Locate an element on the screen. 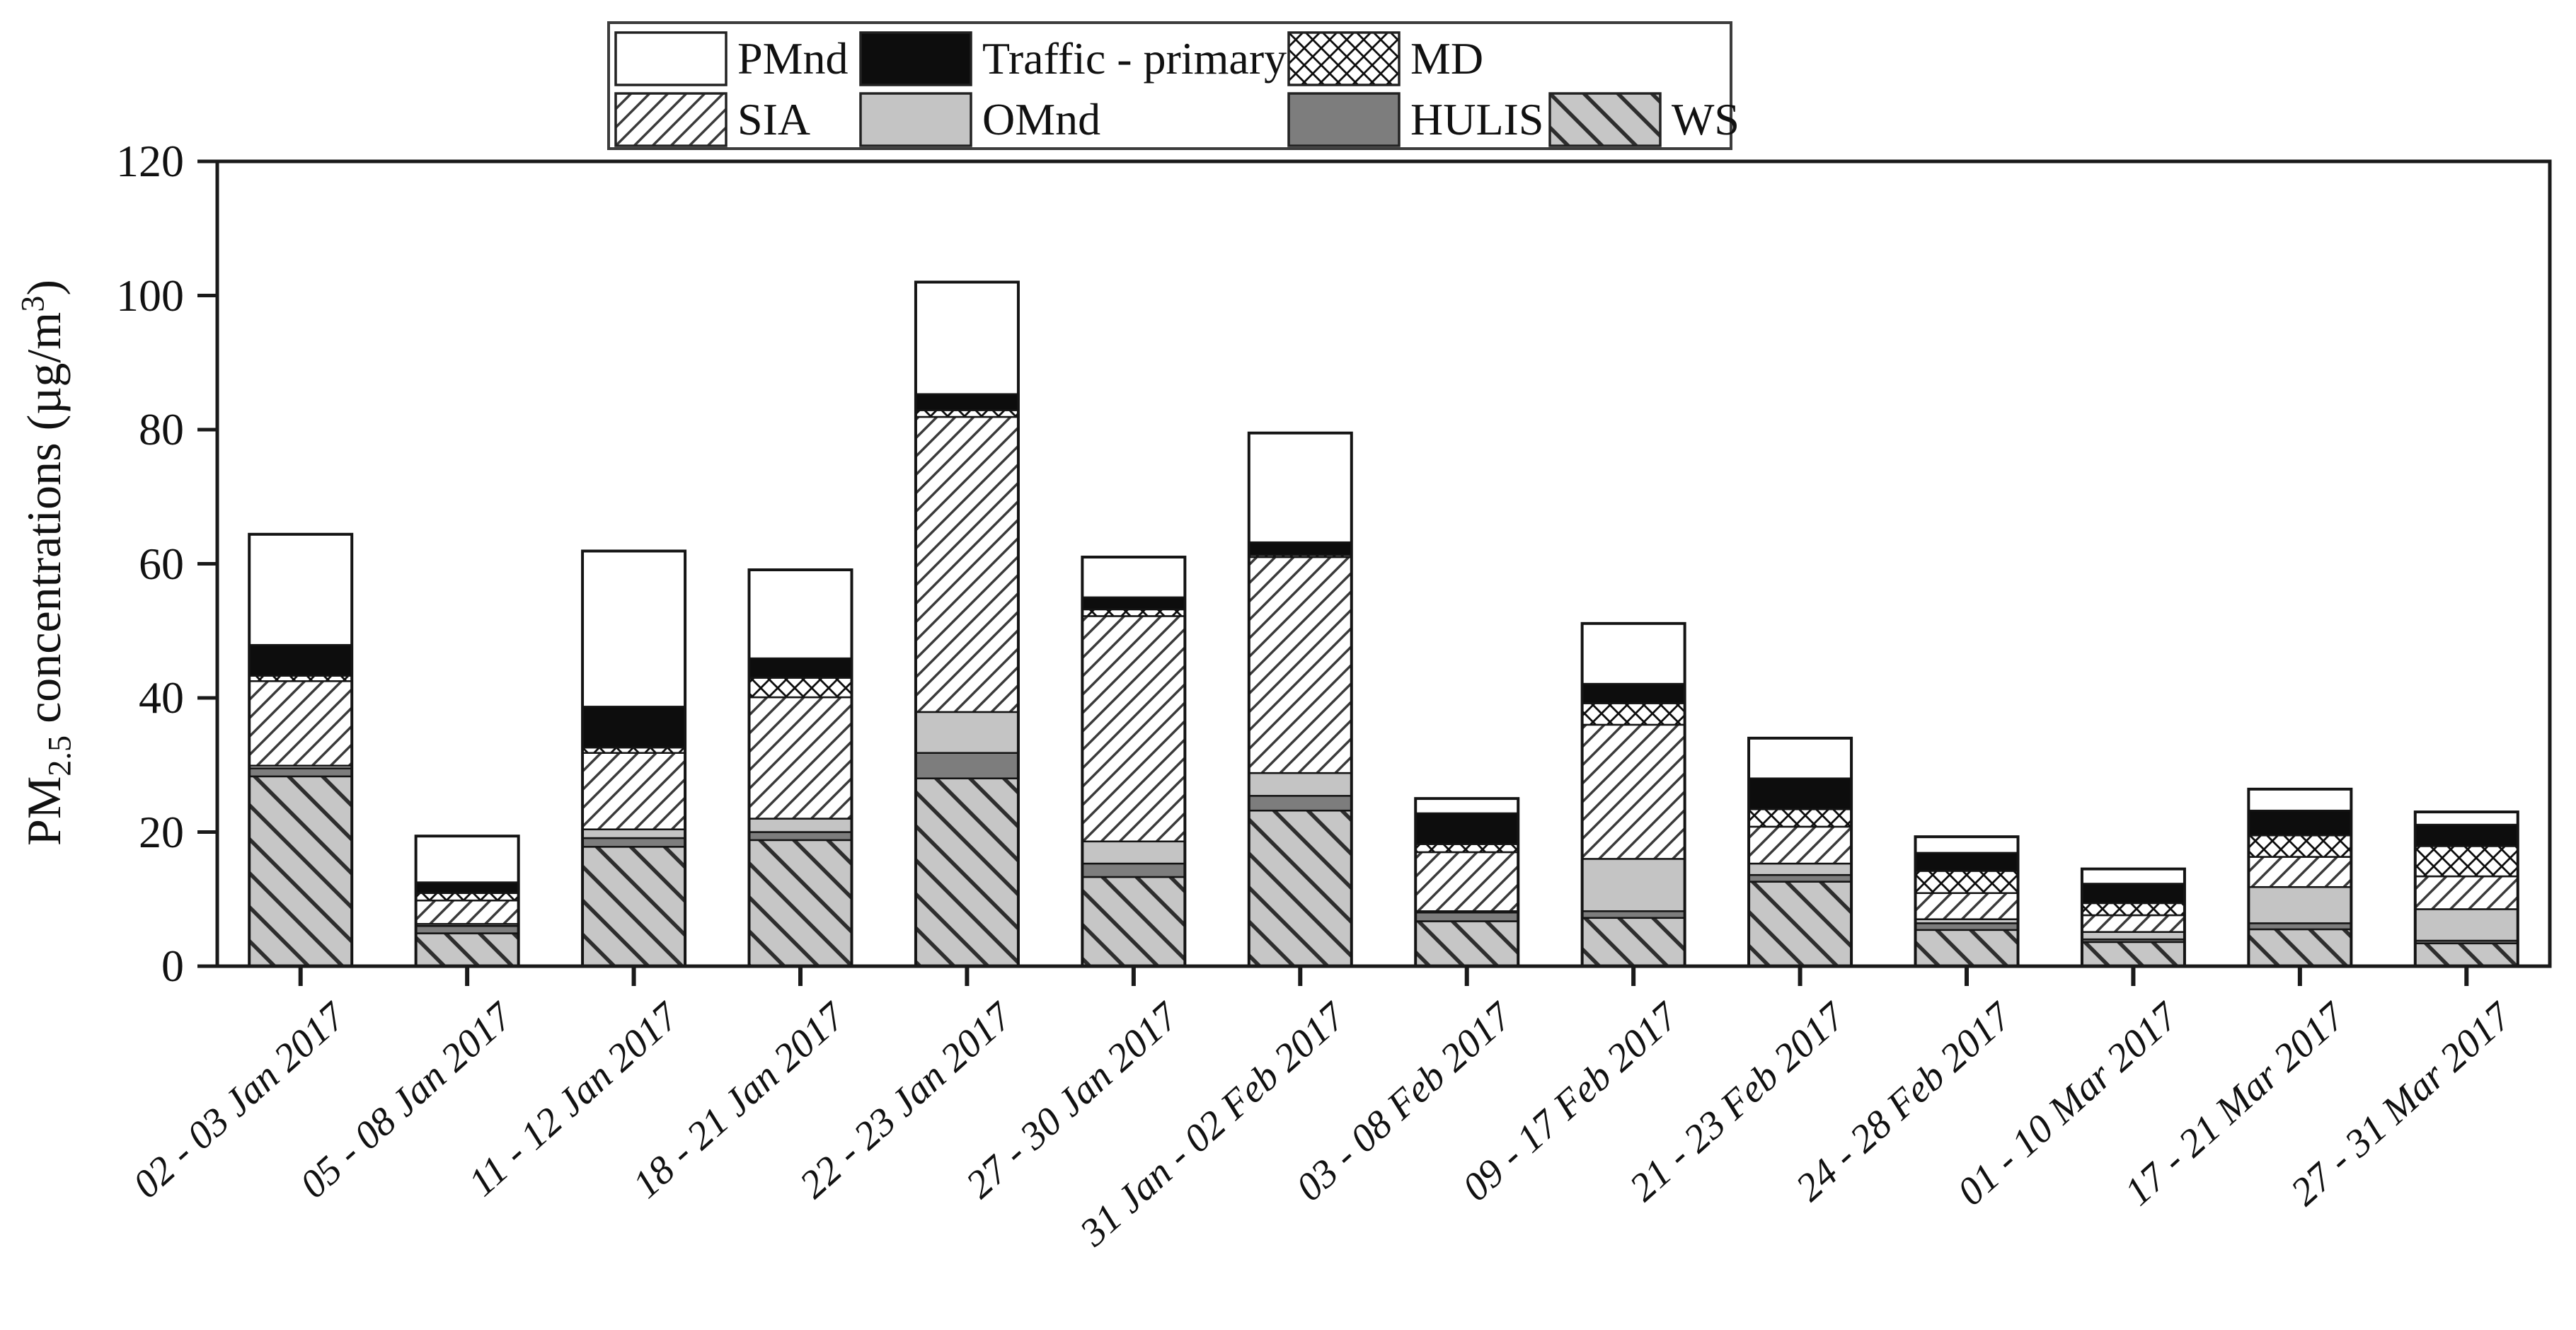 The height and width of the screenshot is (1330, 2576). y-tick-label-20: 20 is located at coordinates (161, 832).